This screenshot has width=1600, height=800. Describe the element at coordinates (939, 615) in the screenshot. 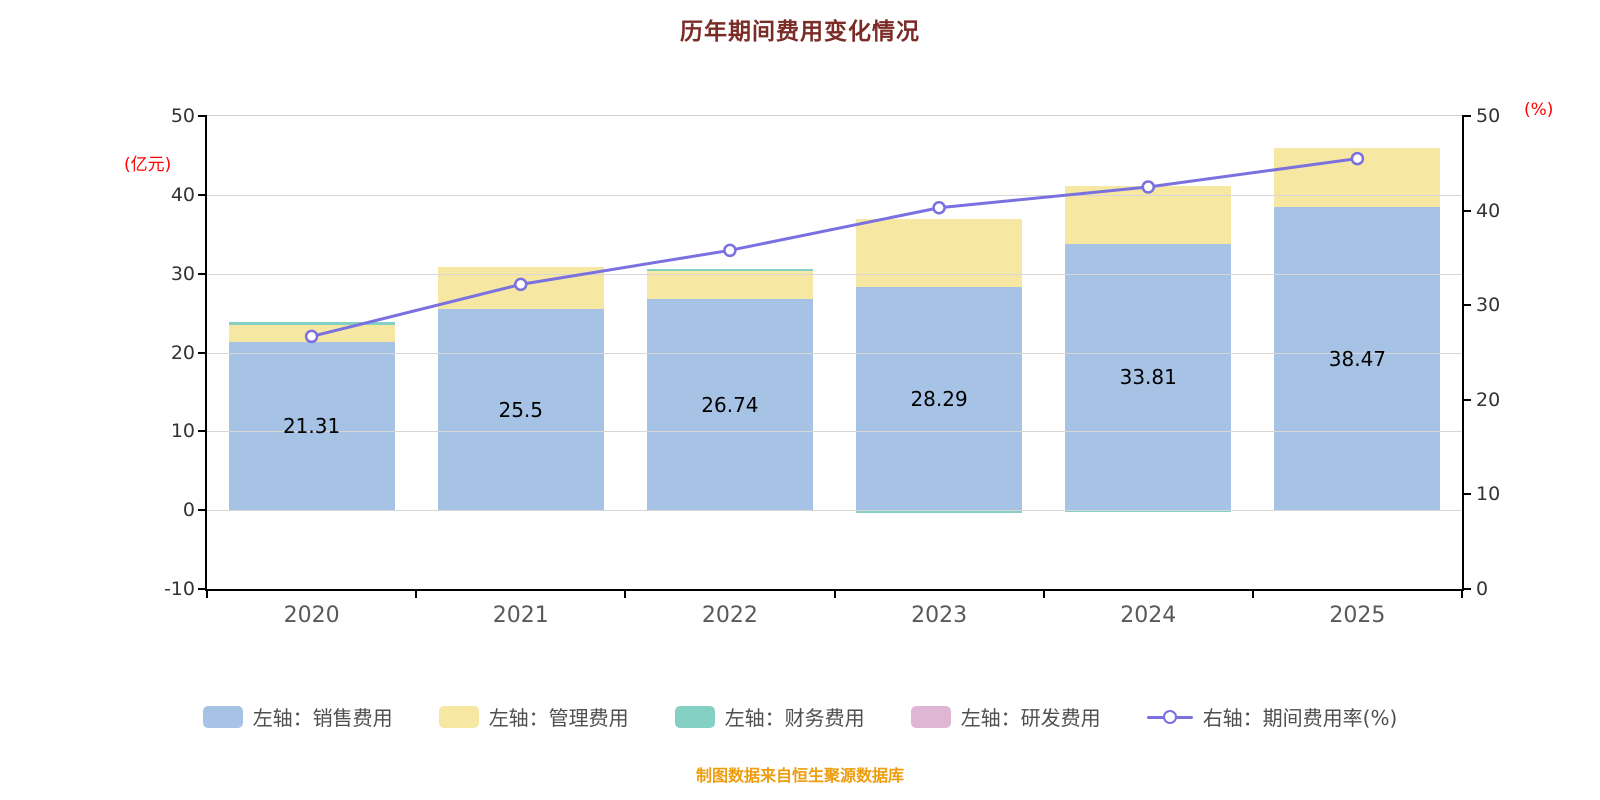

I see `x-axis-category-label: 2023` at that location.